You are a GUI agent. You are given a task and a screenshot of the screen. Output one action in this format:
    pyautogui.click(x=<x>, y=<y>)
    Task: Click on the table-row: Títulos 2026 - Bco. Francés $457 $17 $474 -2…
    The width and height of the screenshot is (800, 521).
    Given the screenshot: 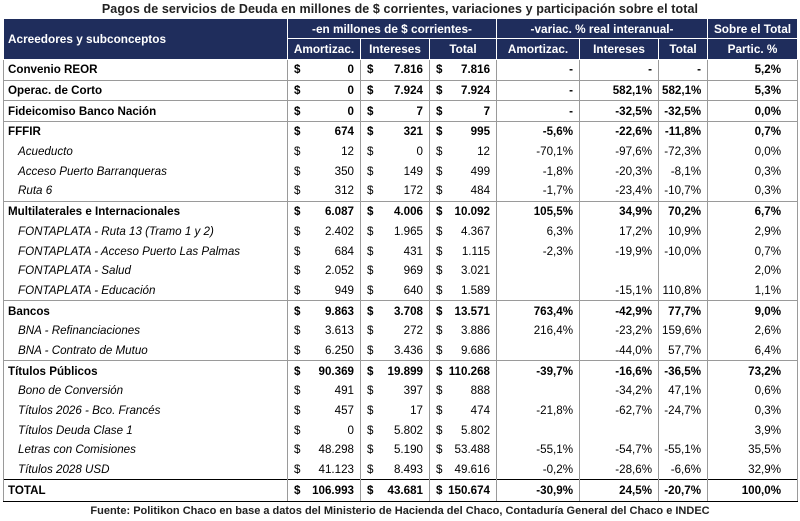 What is the action you would take?
    pyautogui.click(x=401, y=410)
    